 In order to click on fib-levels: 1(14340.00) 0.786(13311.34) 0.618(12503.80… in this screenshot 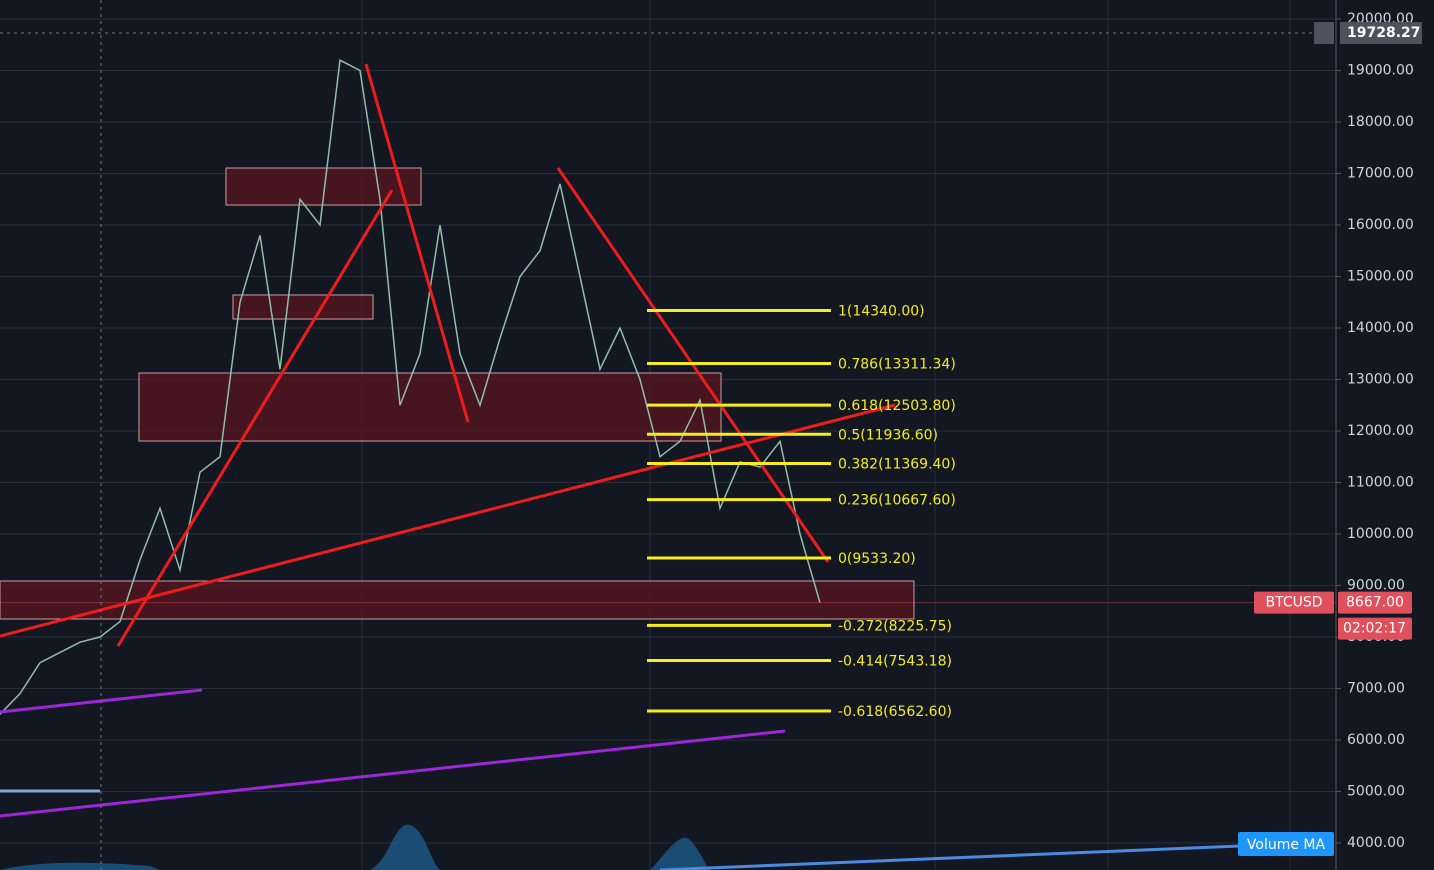, I will do `click(801, 511)`.